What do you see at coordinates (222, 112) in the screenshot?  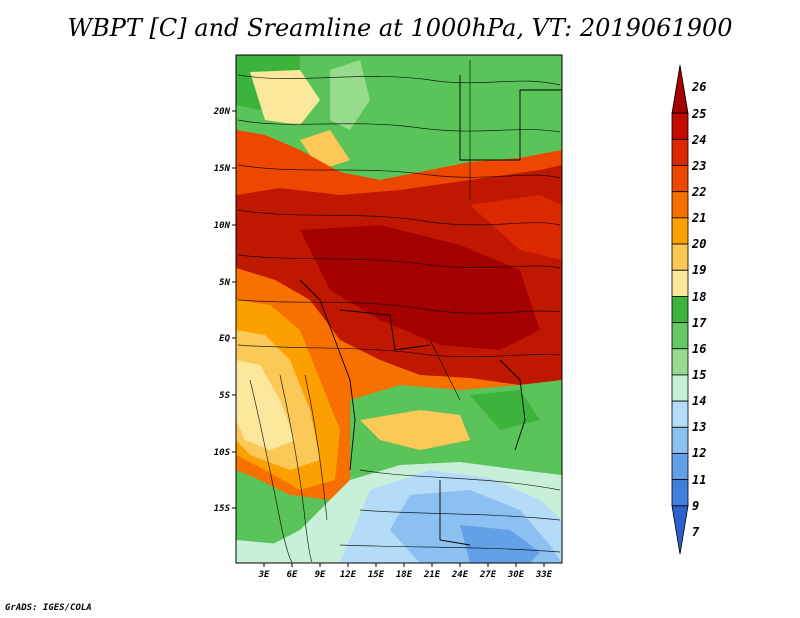 I see `lat-label: 20N` at bounding box center [222, 112].